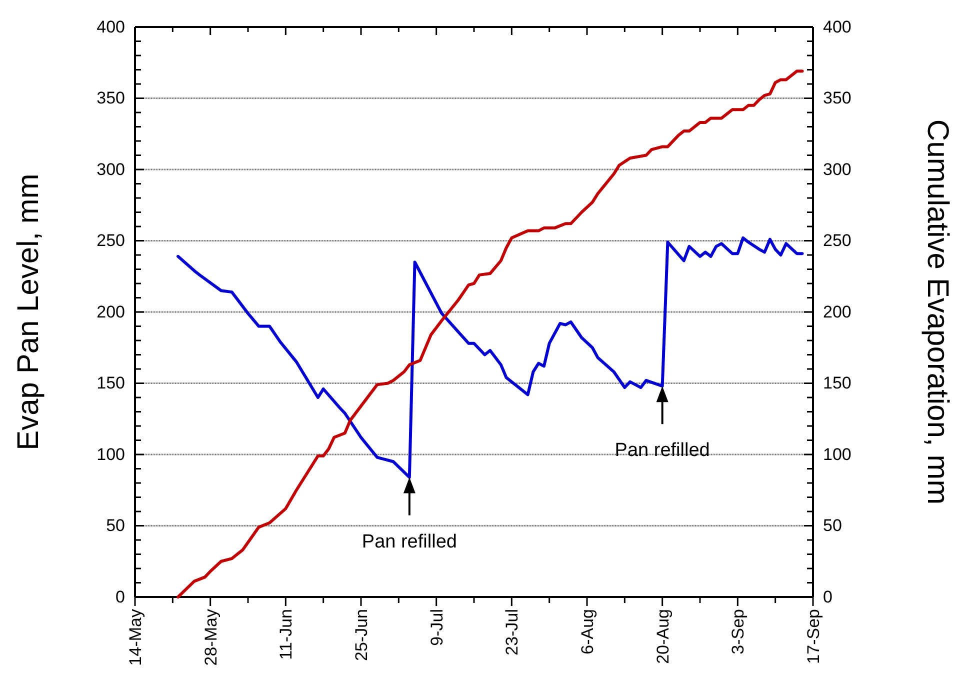 The image size is (959, 694). What do you see at coordinates (813, 636) in the screenshot?
I see `x-tick-label: 17-Sep` at bounding box center [813, 636].